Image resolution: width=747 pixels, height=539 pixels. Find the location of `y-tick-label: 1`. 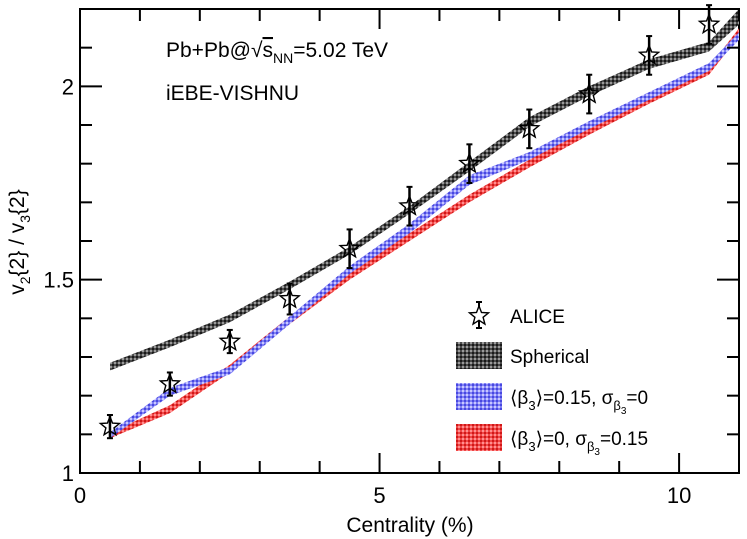

y-tick-label: 1 is located at coordinates (68, 473).